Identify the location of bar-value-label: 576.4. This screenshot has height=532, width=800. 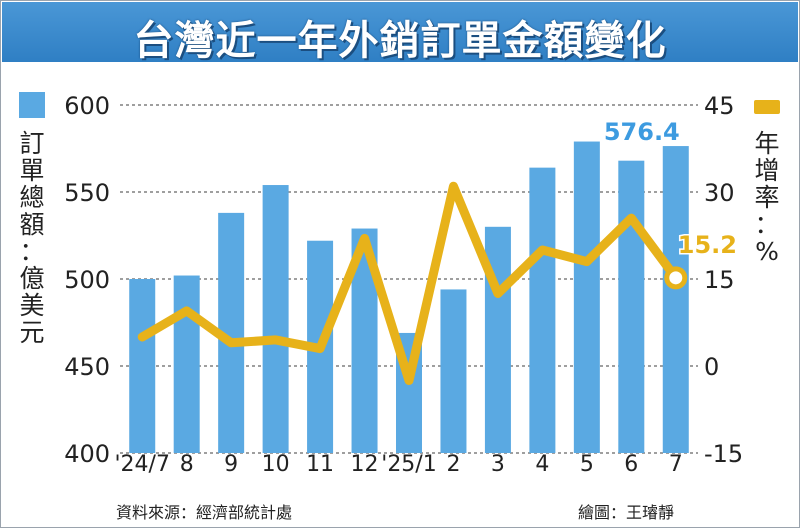
(642, 132).